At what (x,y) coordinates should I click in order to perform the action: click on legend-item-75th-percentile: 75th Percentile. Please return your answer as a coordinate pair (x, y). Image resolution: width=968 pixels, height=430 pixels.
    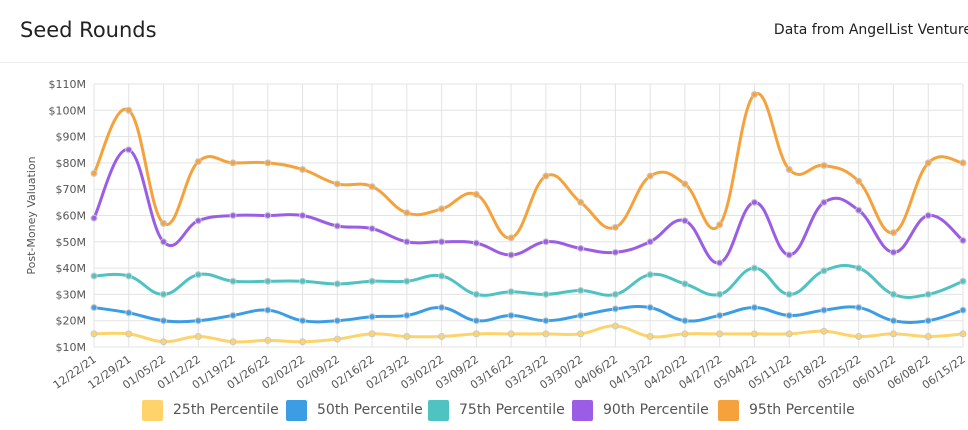
    Looking at the image, I should click on (496, 410).